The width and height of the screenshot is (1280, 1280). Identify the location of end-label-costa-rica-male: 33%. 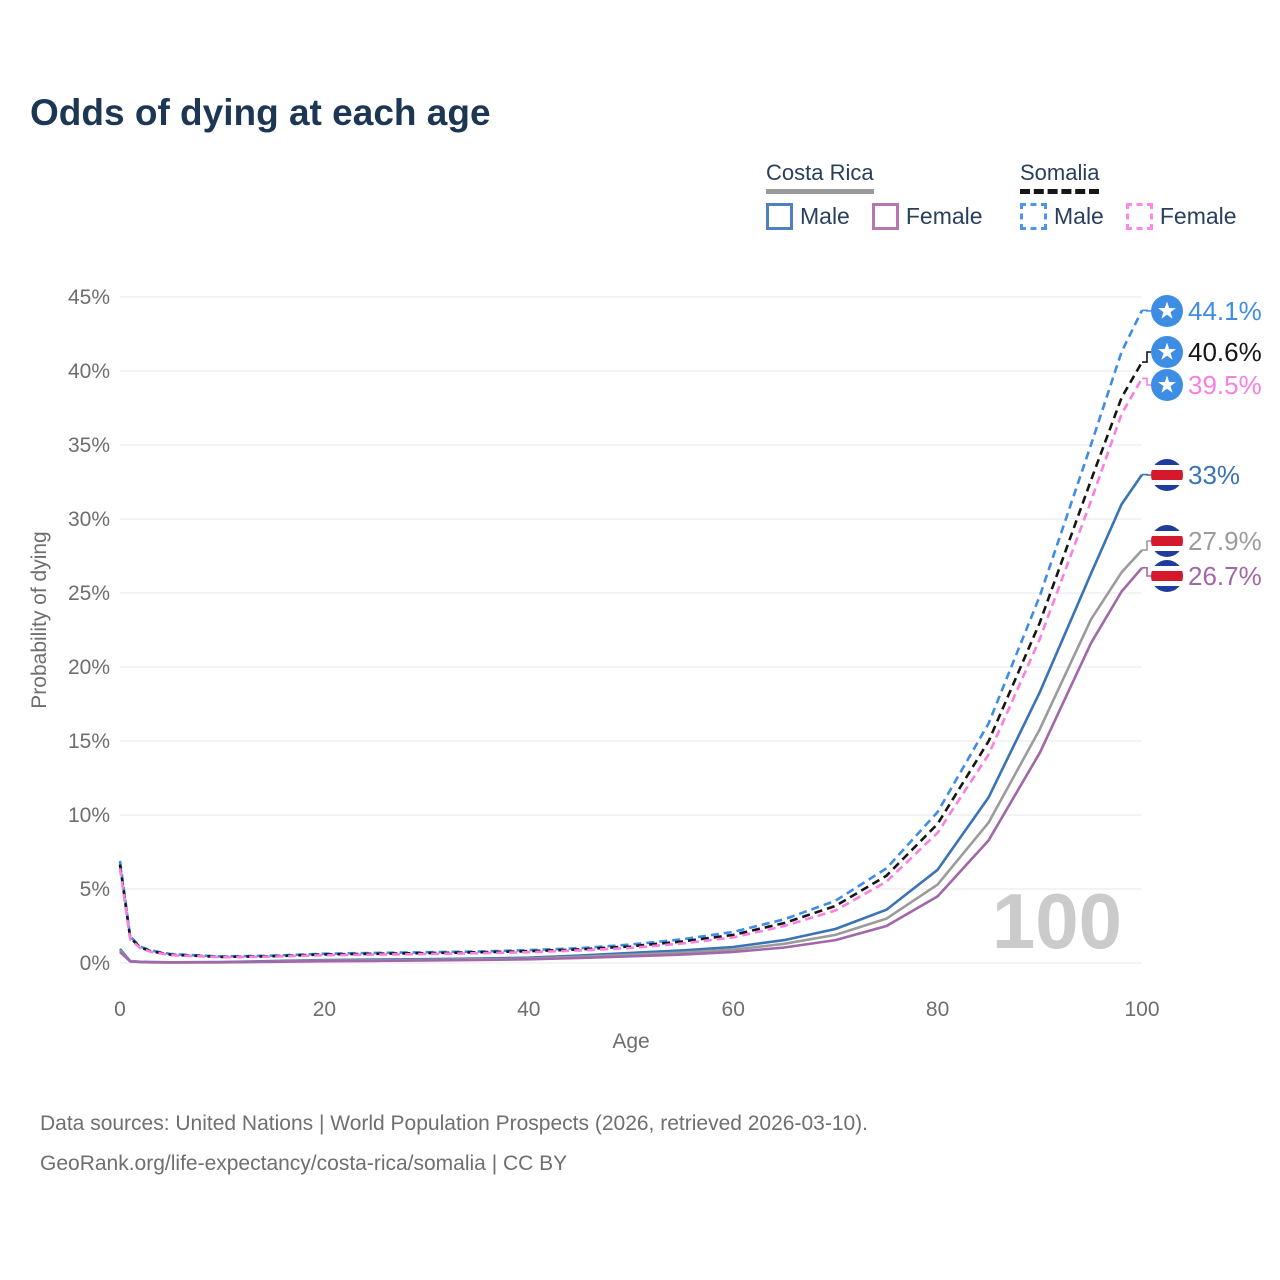
(1214, 475).